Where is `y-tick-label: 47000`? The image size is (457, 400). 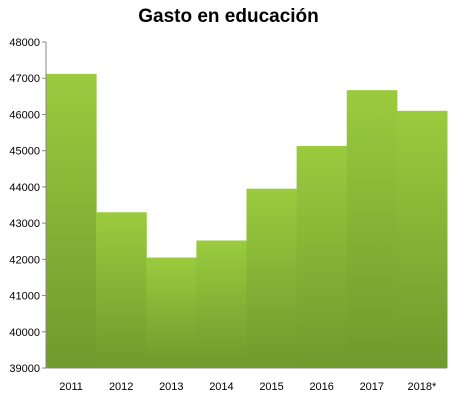
y-tick-label: 47000 is located at coordinates (24, 79).